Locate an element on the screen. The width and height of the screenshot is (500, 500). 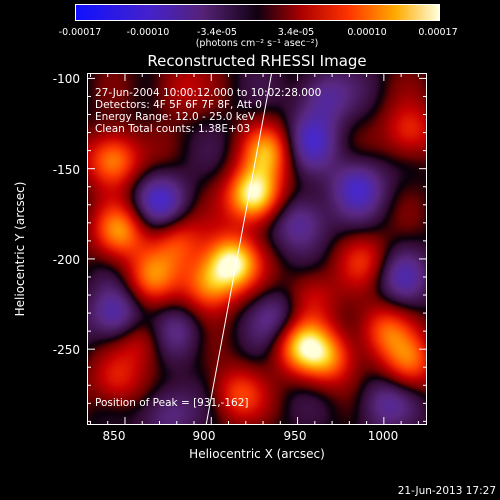
x-tick-label: 850 is located at coordinates (114, 436).